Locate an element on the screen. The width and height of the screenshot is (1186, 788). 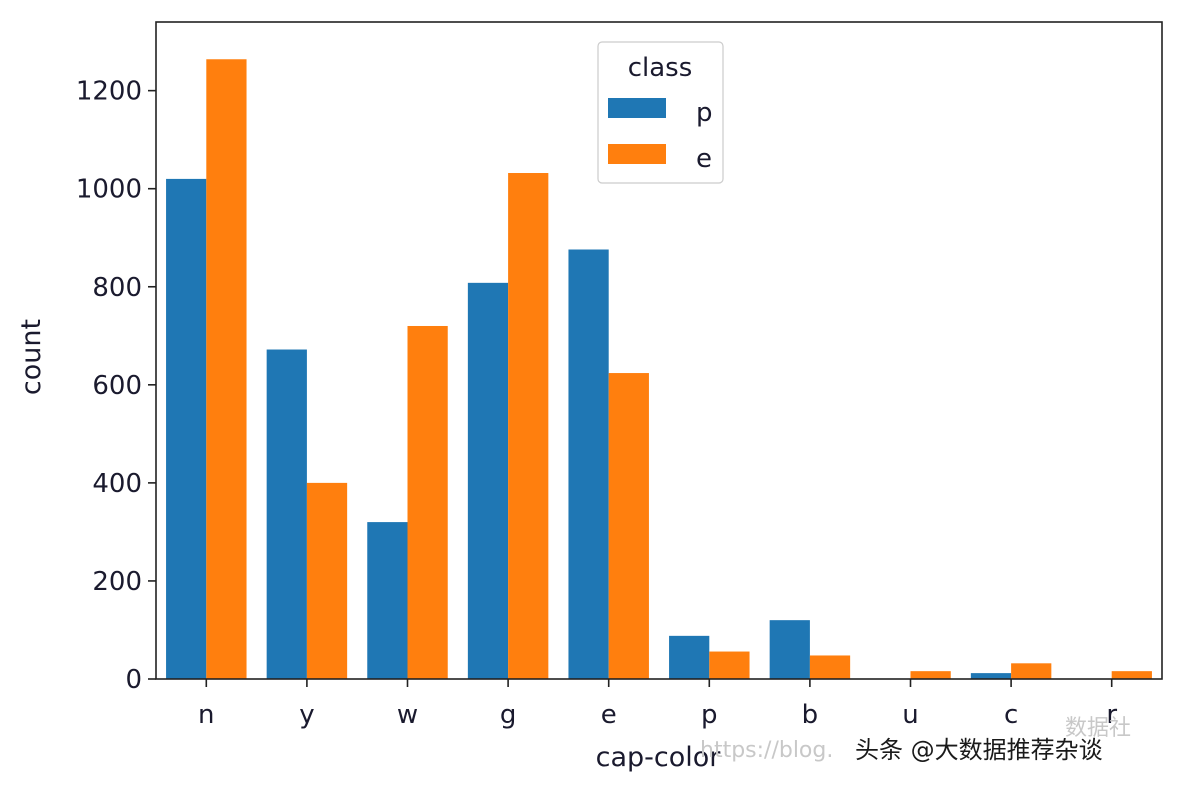
bar-e-n is located at coordinates (226, 369).